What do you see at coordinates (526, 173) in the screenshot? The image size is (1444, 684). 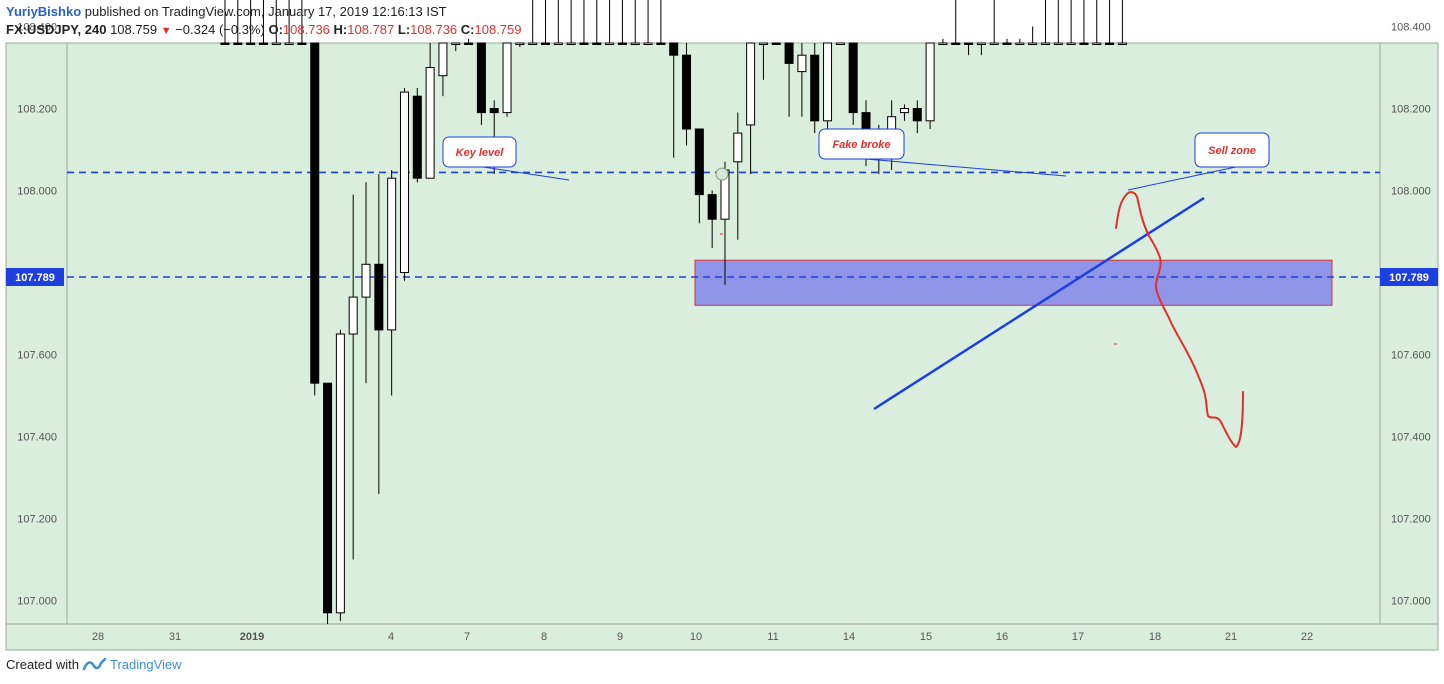 I see `key-level-callout-pointer` at bounding box center [526, 173].